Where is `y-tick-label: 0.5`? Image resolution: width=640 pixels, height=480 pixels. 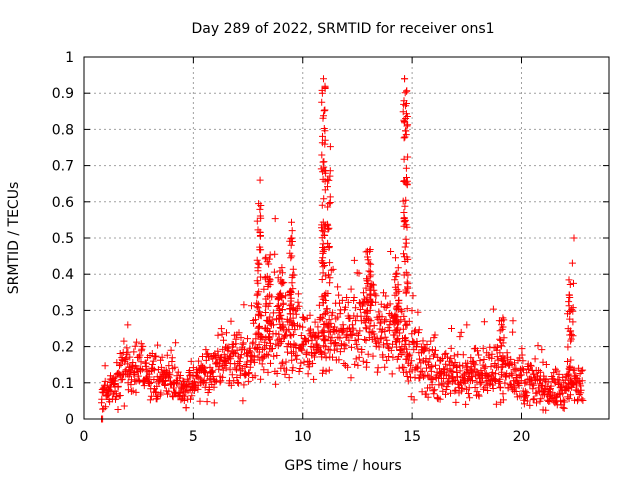
y-tick-label: 0.5 is located at coordinates (63, 239).